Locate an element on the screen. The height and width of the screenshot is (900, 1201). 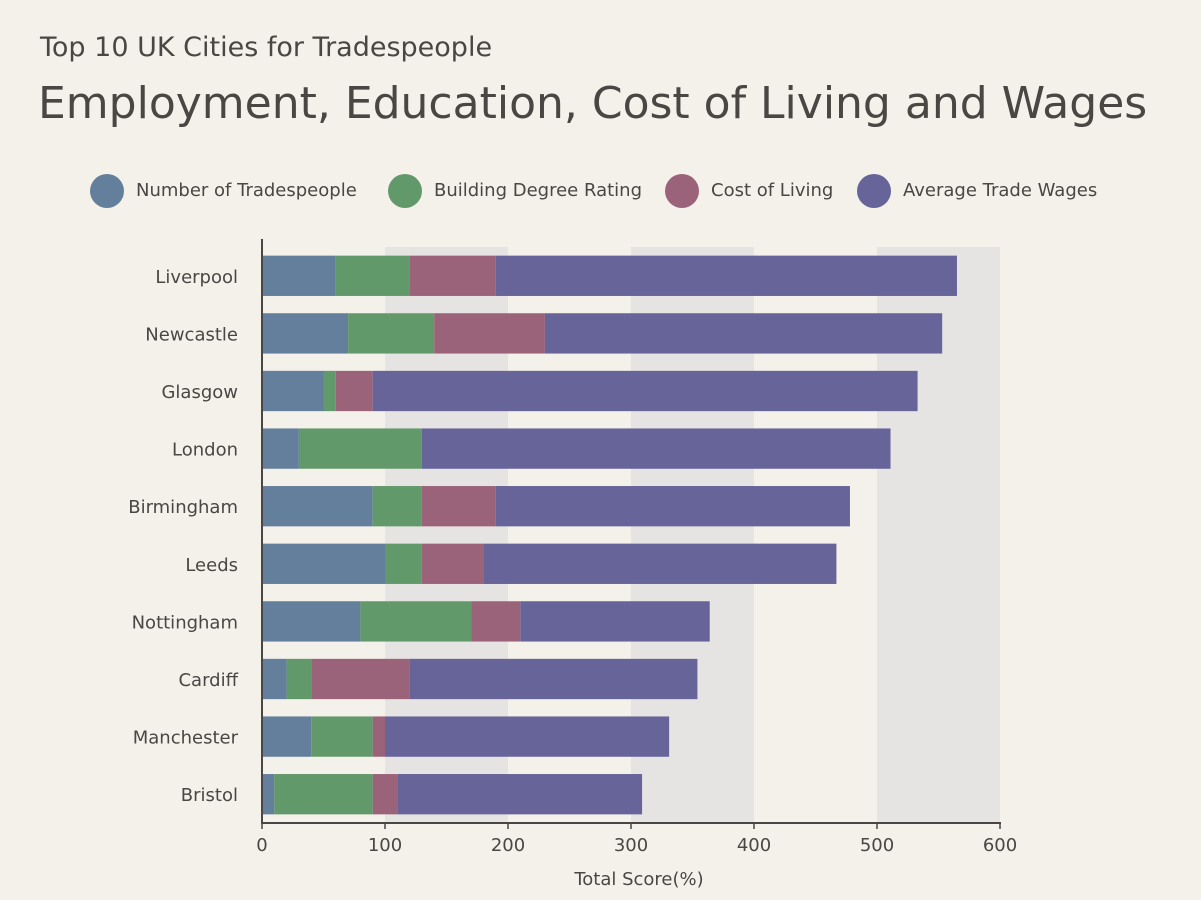
legend-label: Number of Tradespeople is located at coordinates (246, 190).